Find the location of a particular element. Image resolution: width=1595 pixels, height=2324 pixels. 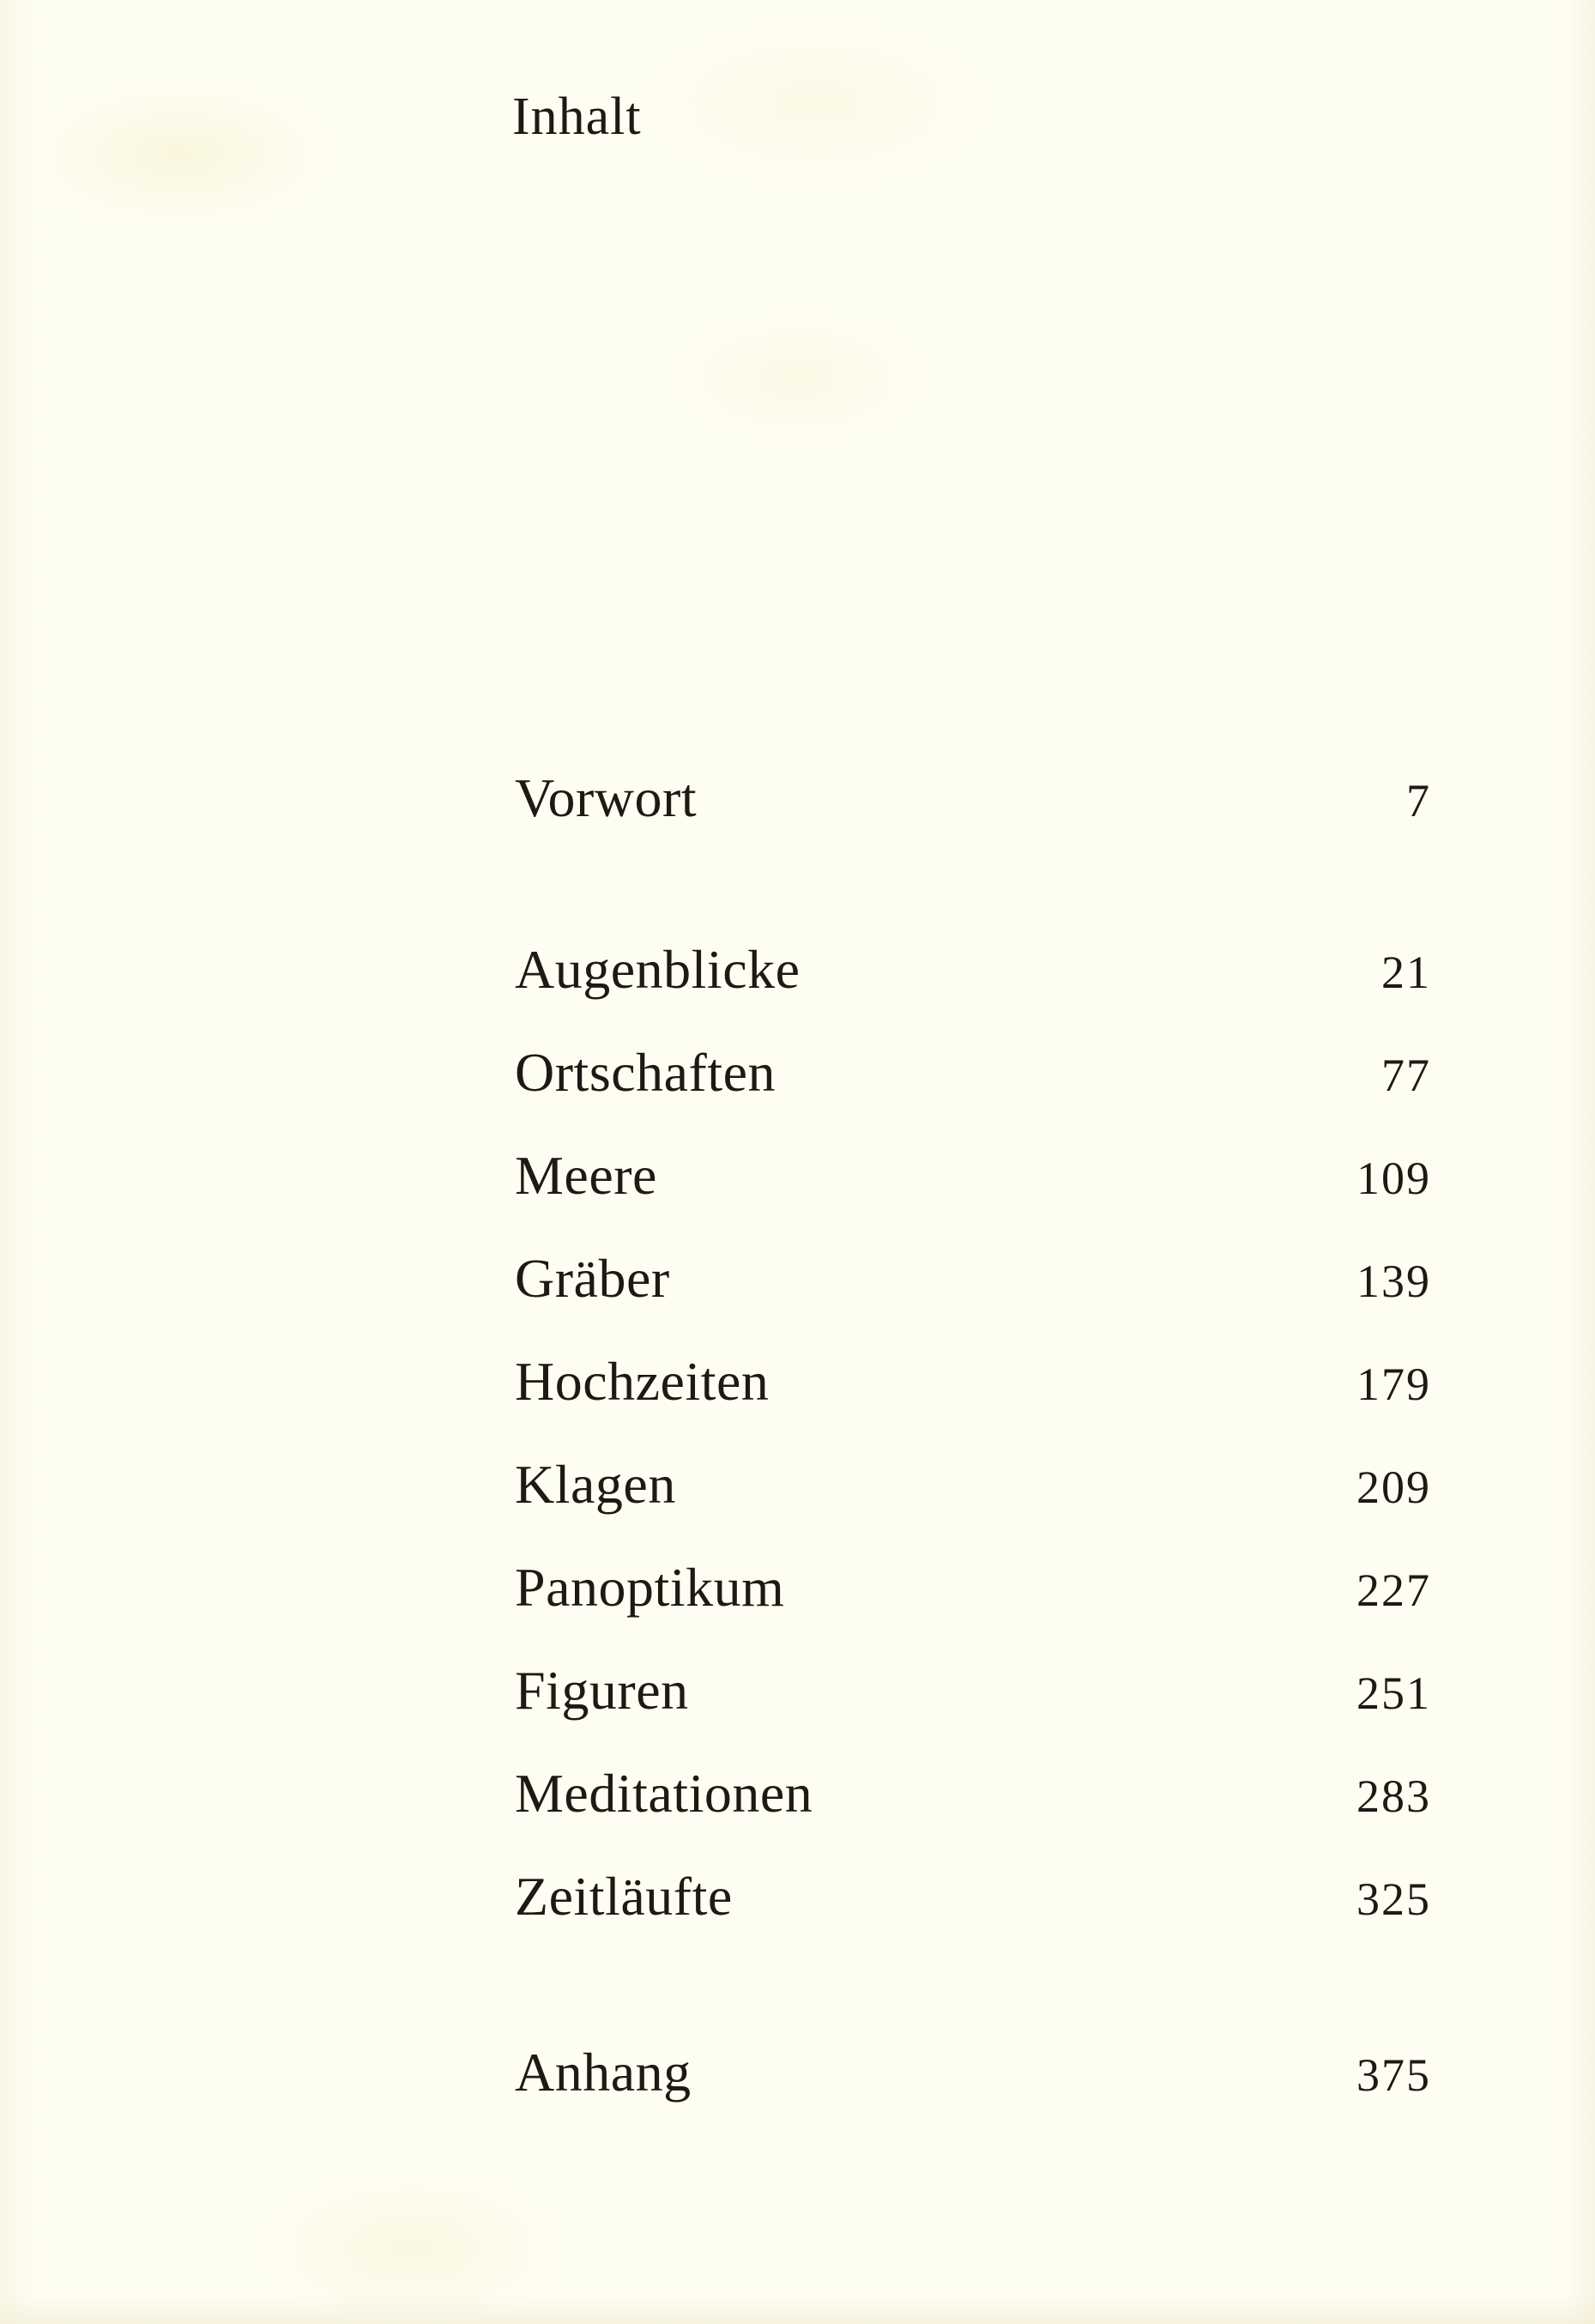

chapter-title: Vorwort is located at coordinates (607, 797).